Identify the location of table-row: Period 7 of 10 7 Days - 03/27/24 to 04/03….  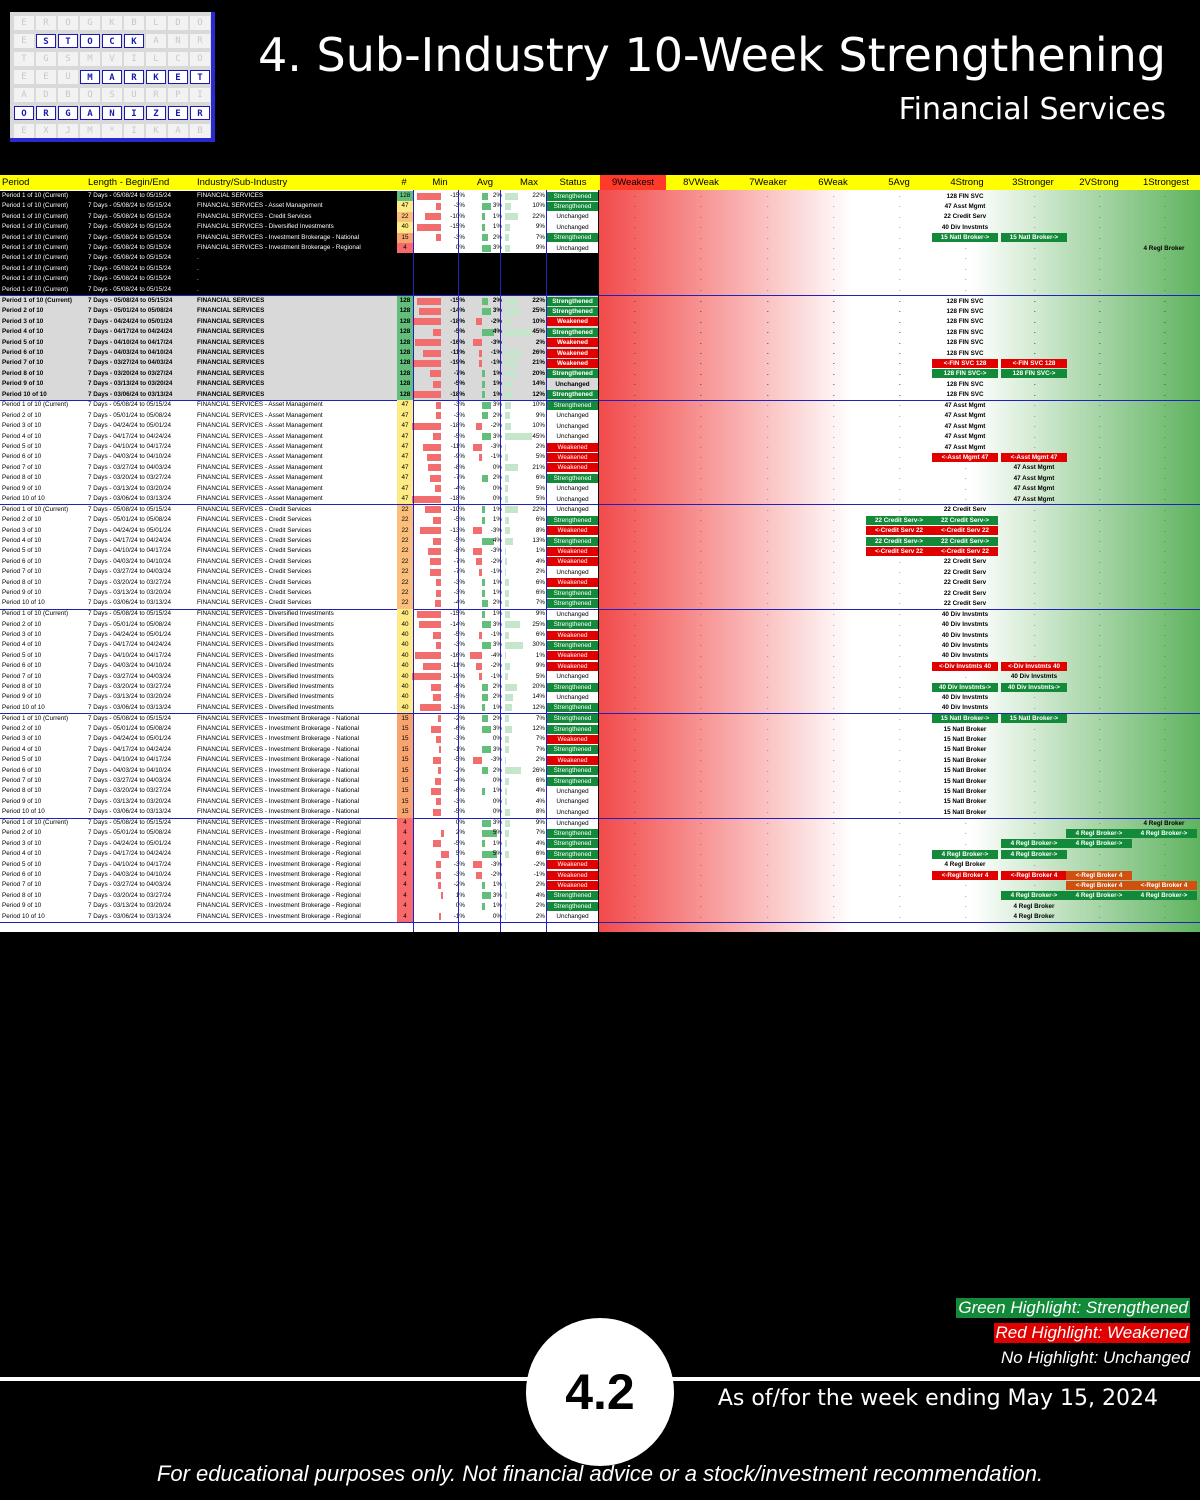
(600, 781).